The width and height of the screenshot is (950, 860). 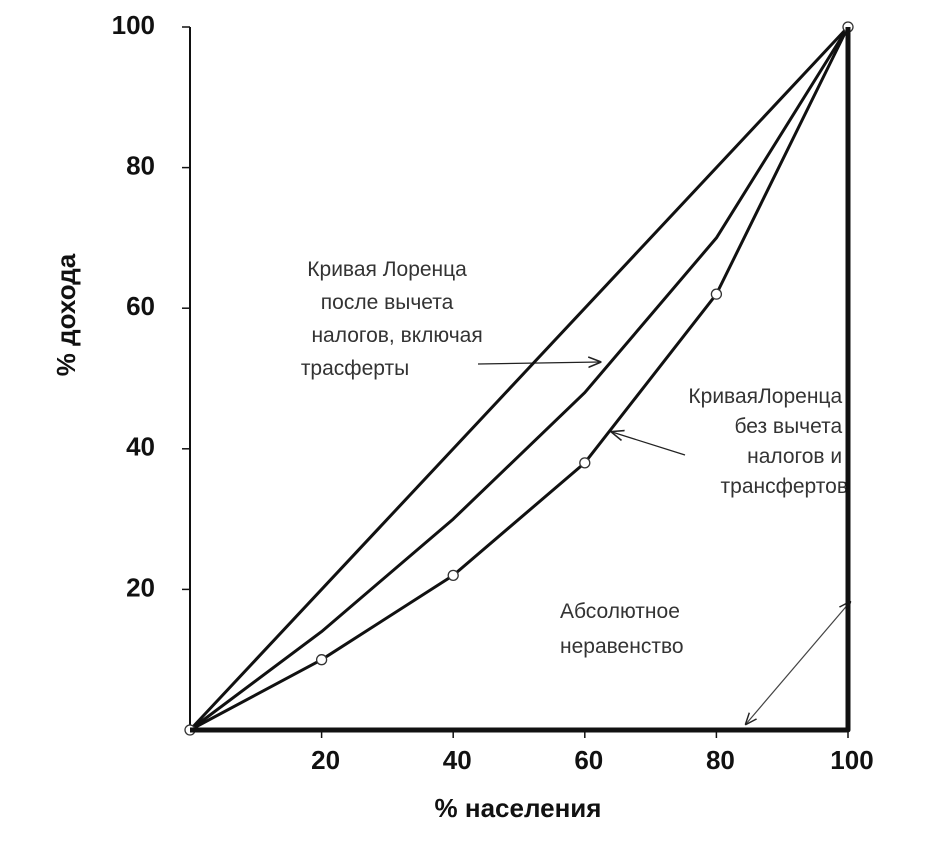 What do you see at coordinates (620, 611) in the screenshot?
I see `annotation-line: Абсолютное` at bounding box center [620, 611].